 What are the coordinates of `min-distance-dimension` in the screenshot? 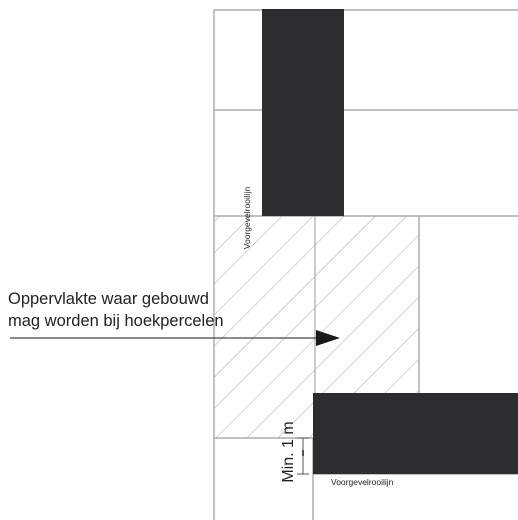 It's located at (303, 456).